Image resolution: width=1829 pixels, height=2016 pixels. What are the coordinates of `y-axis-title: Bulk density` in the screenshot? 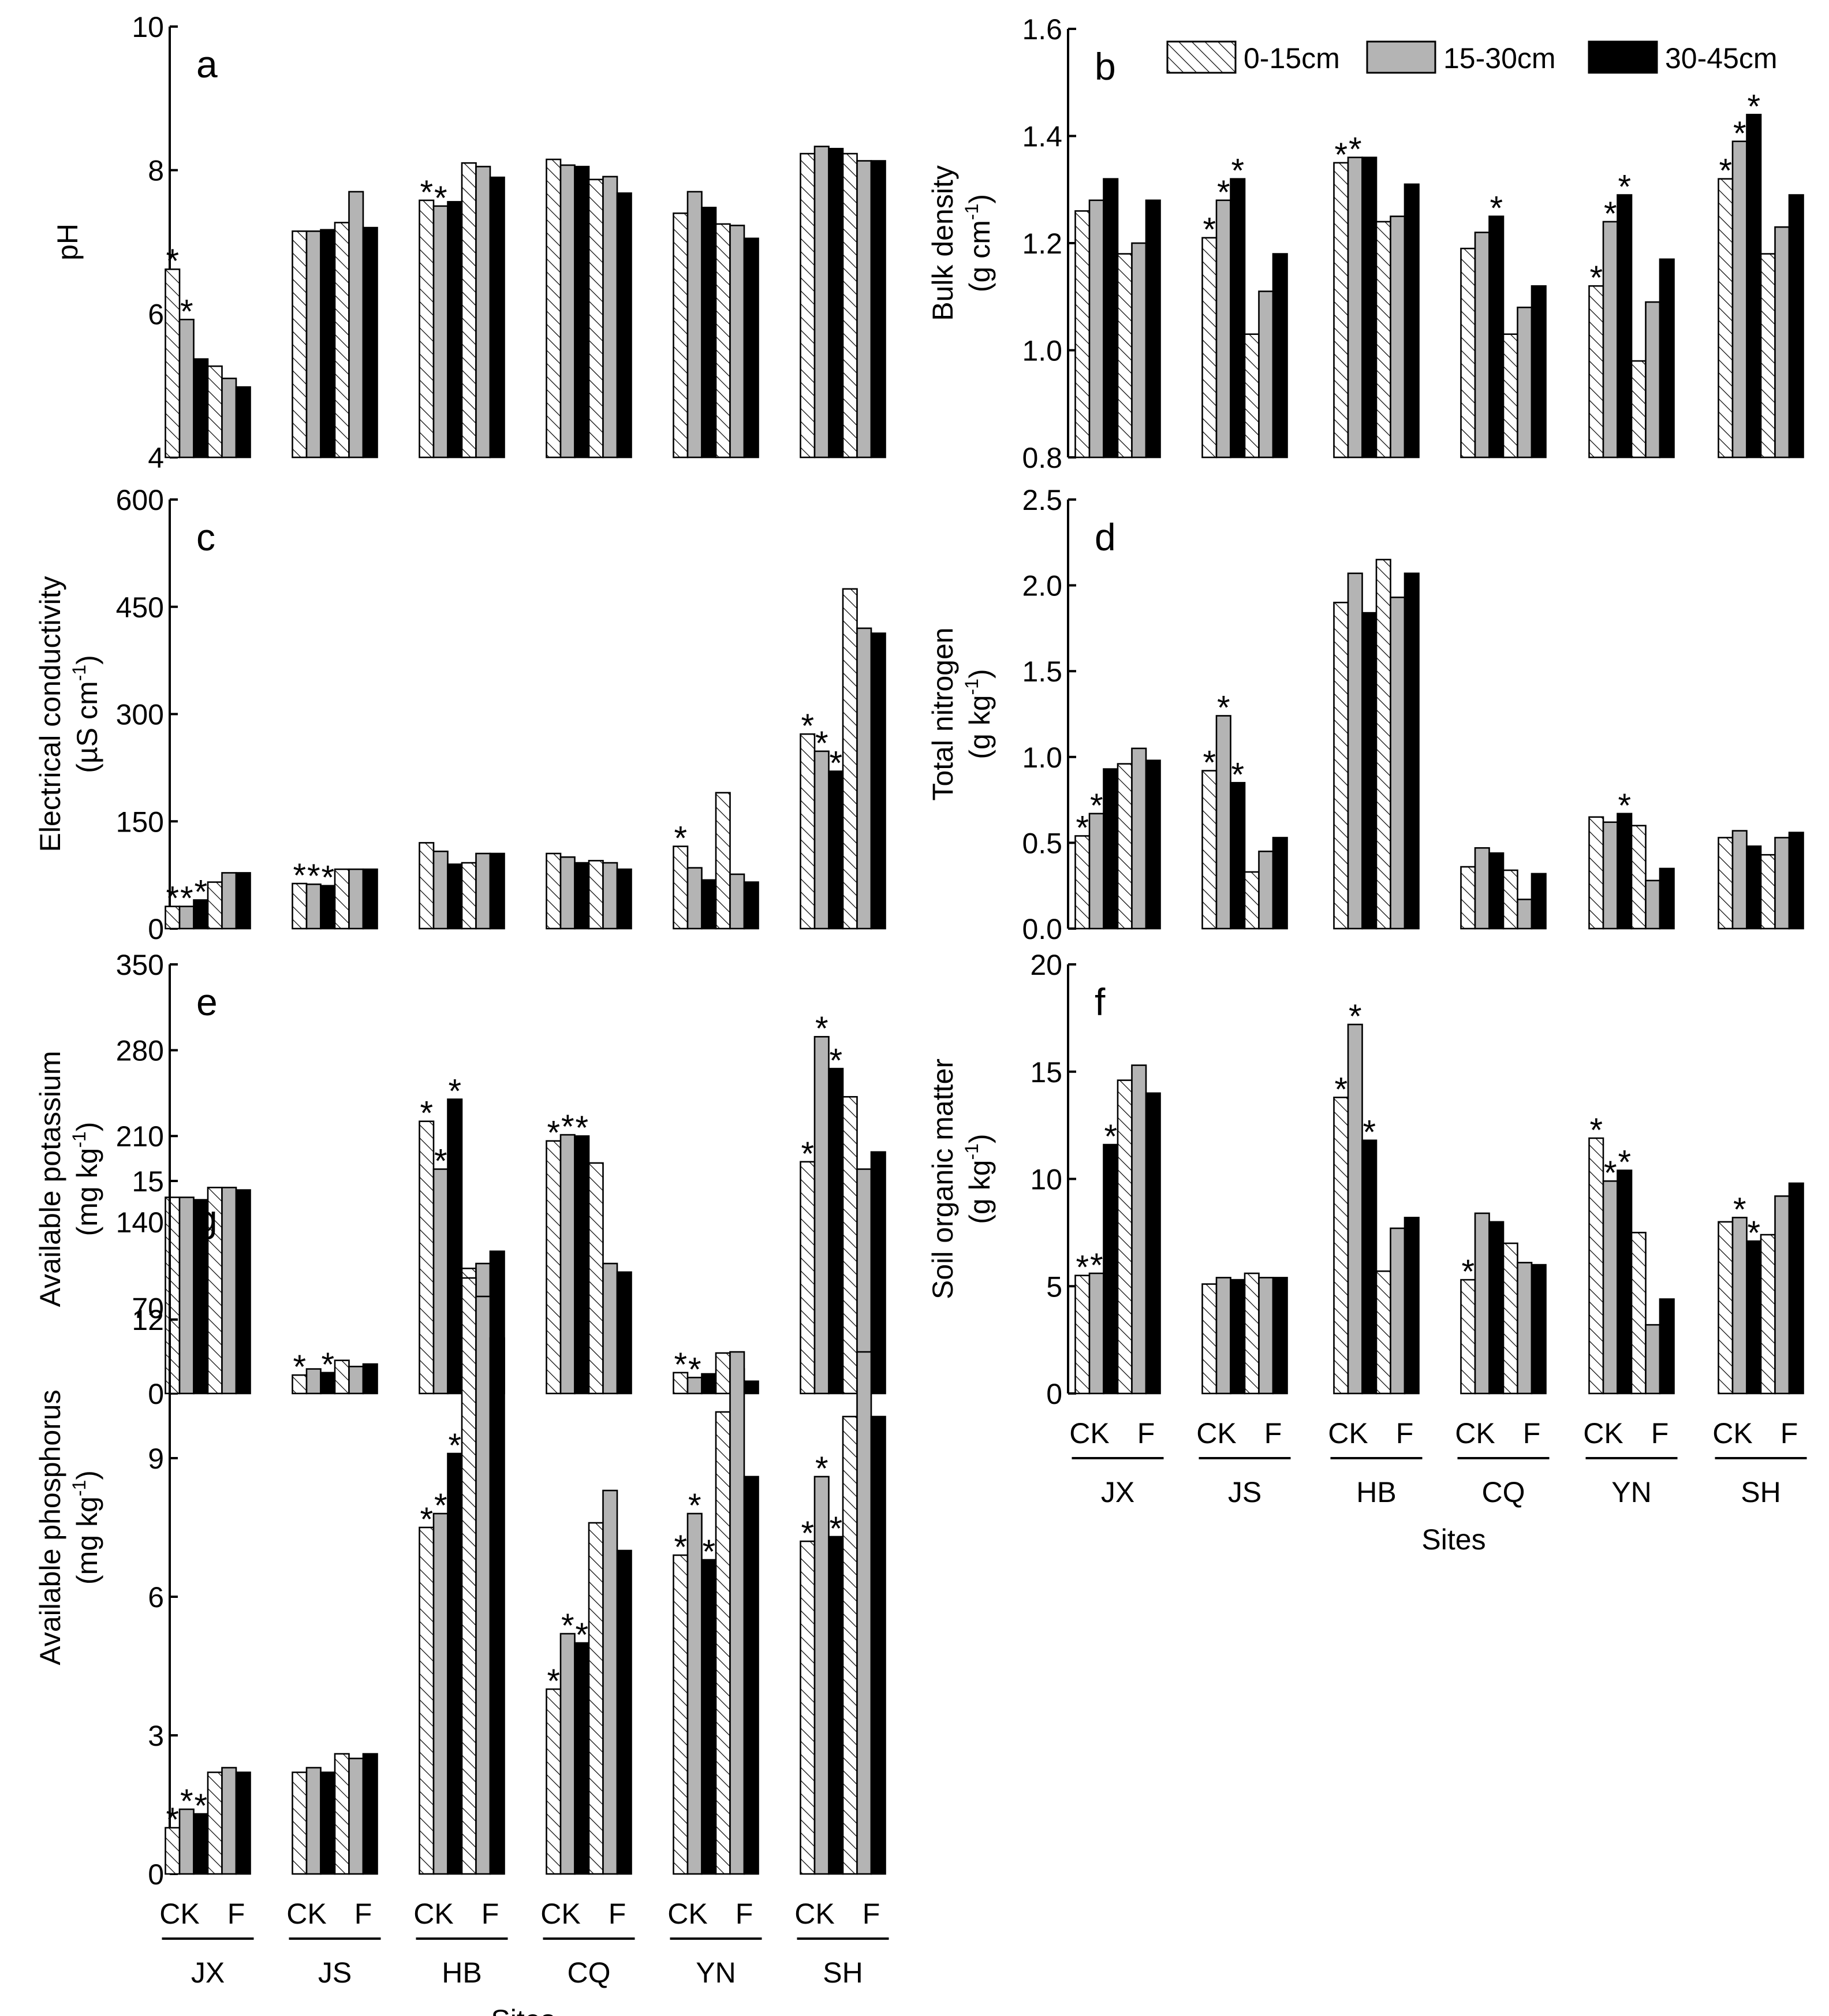 It's located at (943, 243).